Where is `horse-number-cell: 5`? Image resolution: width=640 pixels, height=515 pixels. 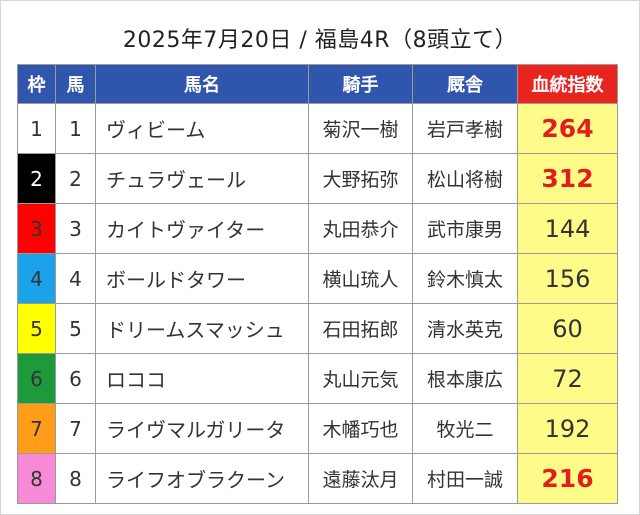
horse-number-cell: 5 is located at coordinates (75, 328).